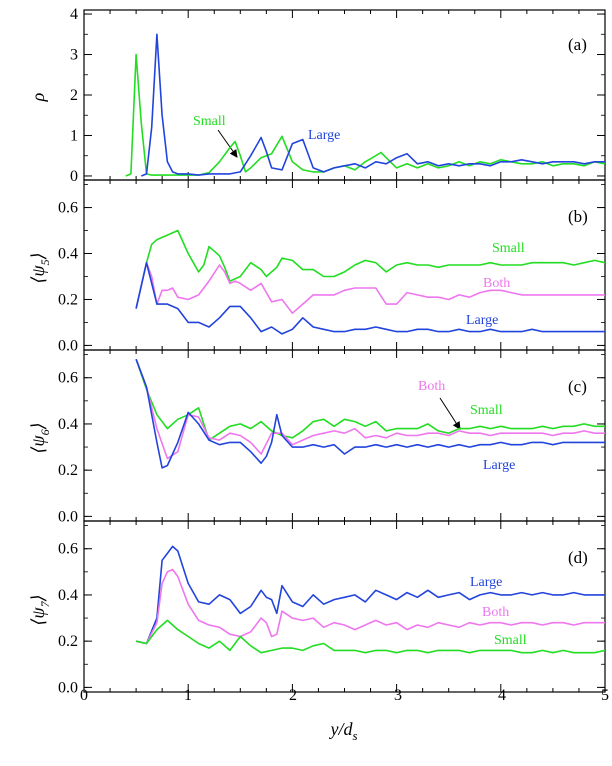 The image size is (612, 766). I want to click on annotation-c-large: Large, so click(499, 465).